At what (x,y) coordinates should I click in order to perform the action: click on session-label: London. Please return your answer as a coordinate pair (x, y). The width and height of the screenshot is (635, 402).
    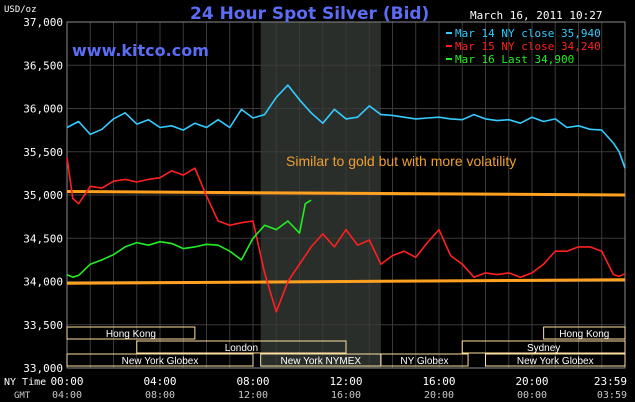
    Looking at the image, I should click on (241, 348).